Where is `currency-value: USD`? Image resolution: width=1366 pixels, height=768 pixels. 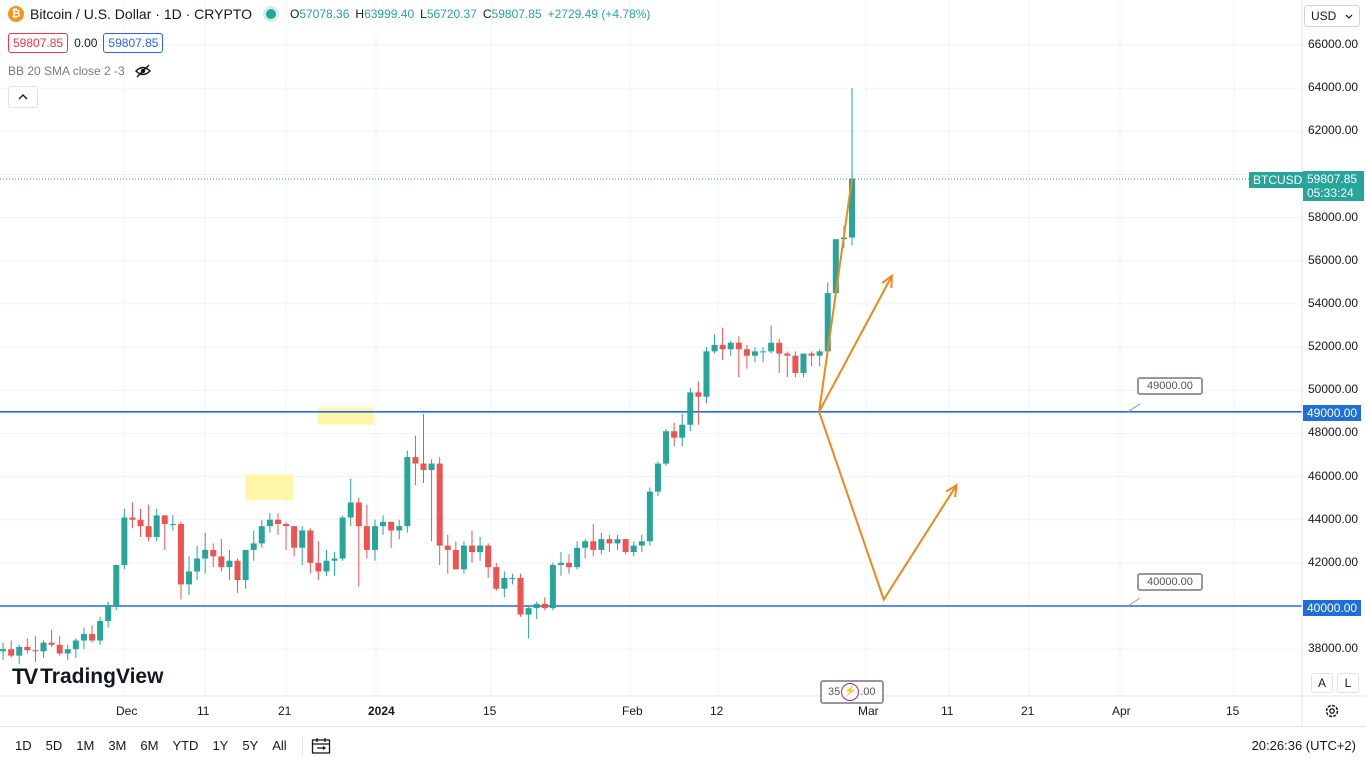
currency-value: USD is located at coordinates (1324, 16).